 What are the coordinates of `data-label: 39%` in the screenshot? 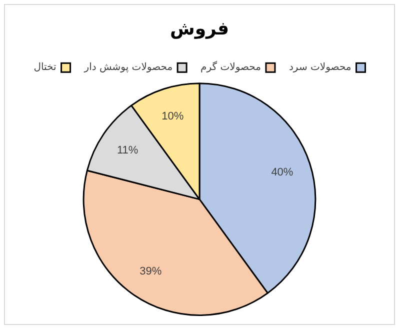 It's located at (151, 271).